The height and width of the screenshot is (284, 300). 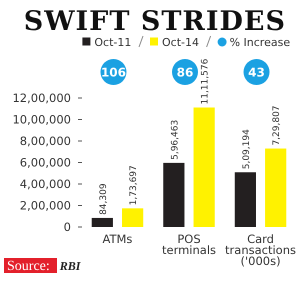 I want to click on y-tick-label: 0, so click(x=67, y=227).